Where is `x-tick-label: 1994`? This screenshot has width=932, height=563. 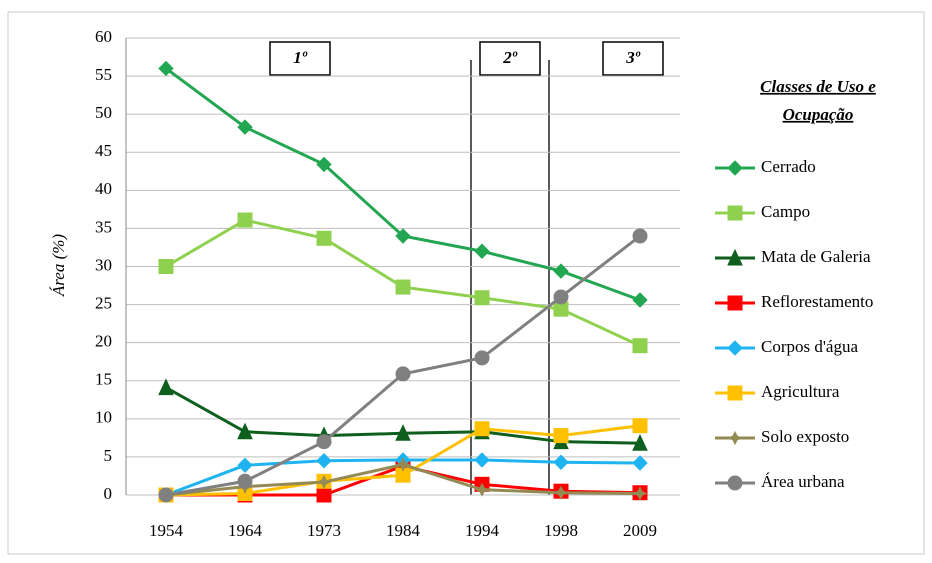
x-tick-label: 1994 is located at coordinates (482, 530).